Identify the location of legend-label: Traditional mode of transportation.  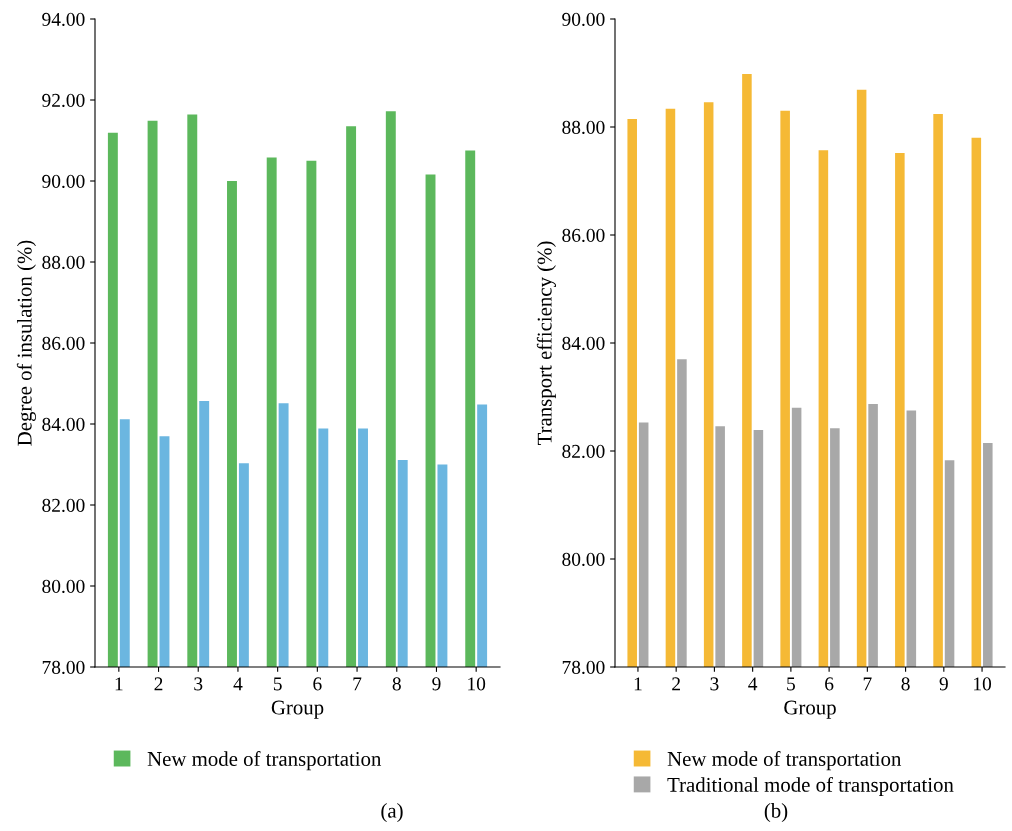
(810, 786).